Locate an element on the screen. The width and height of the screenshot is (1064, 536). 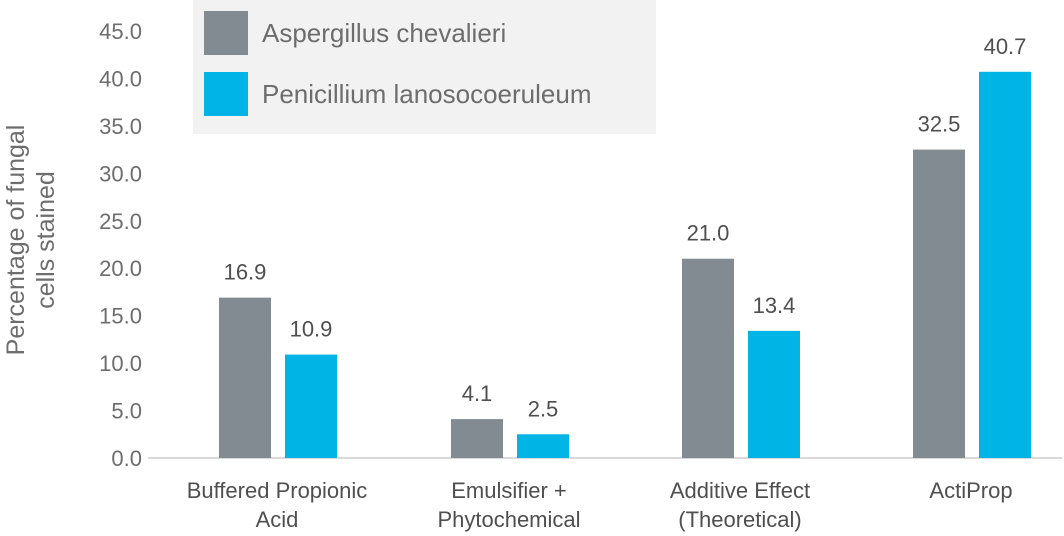
data-label-s1-c3: 21.0 is located at coordinates (708, 233).